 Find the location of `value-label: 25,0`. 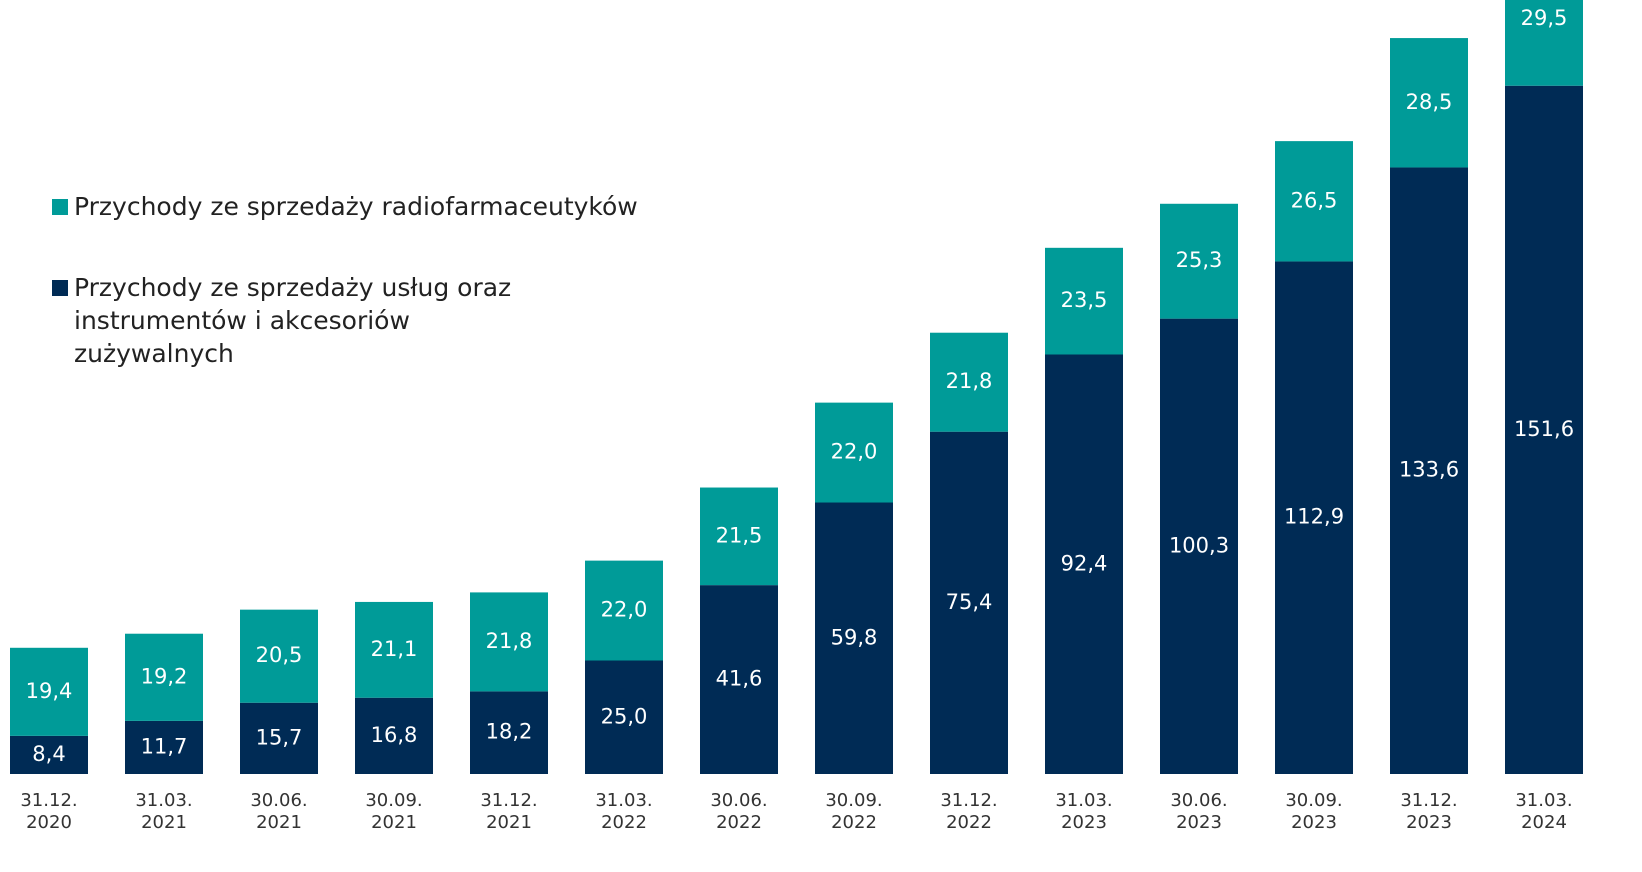

value-label: 25,0 is located at coordinates (624, 716).